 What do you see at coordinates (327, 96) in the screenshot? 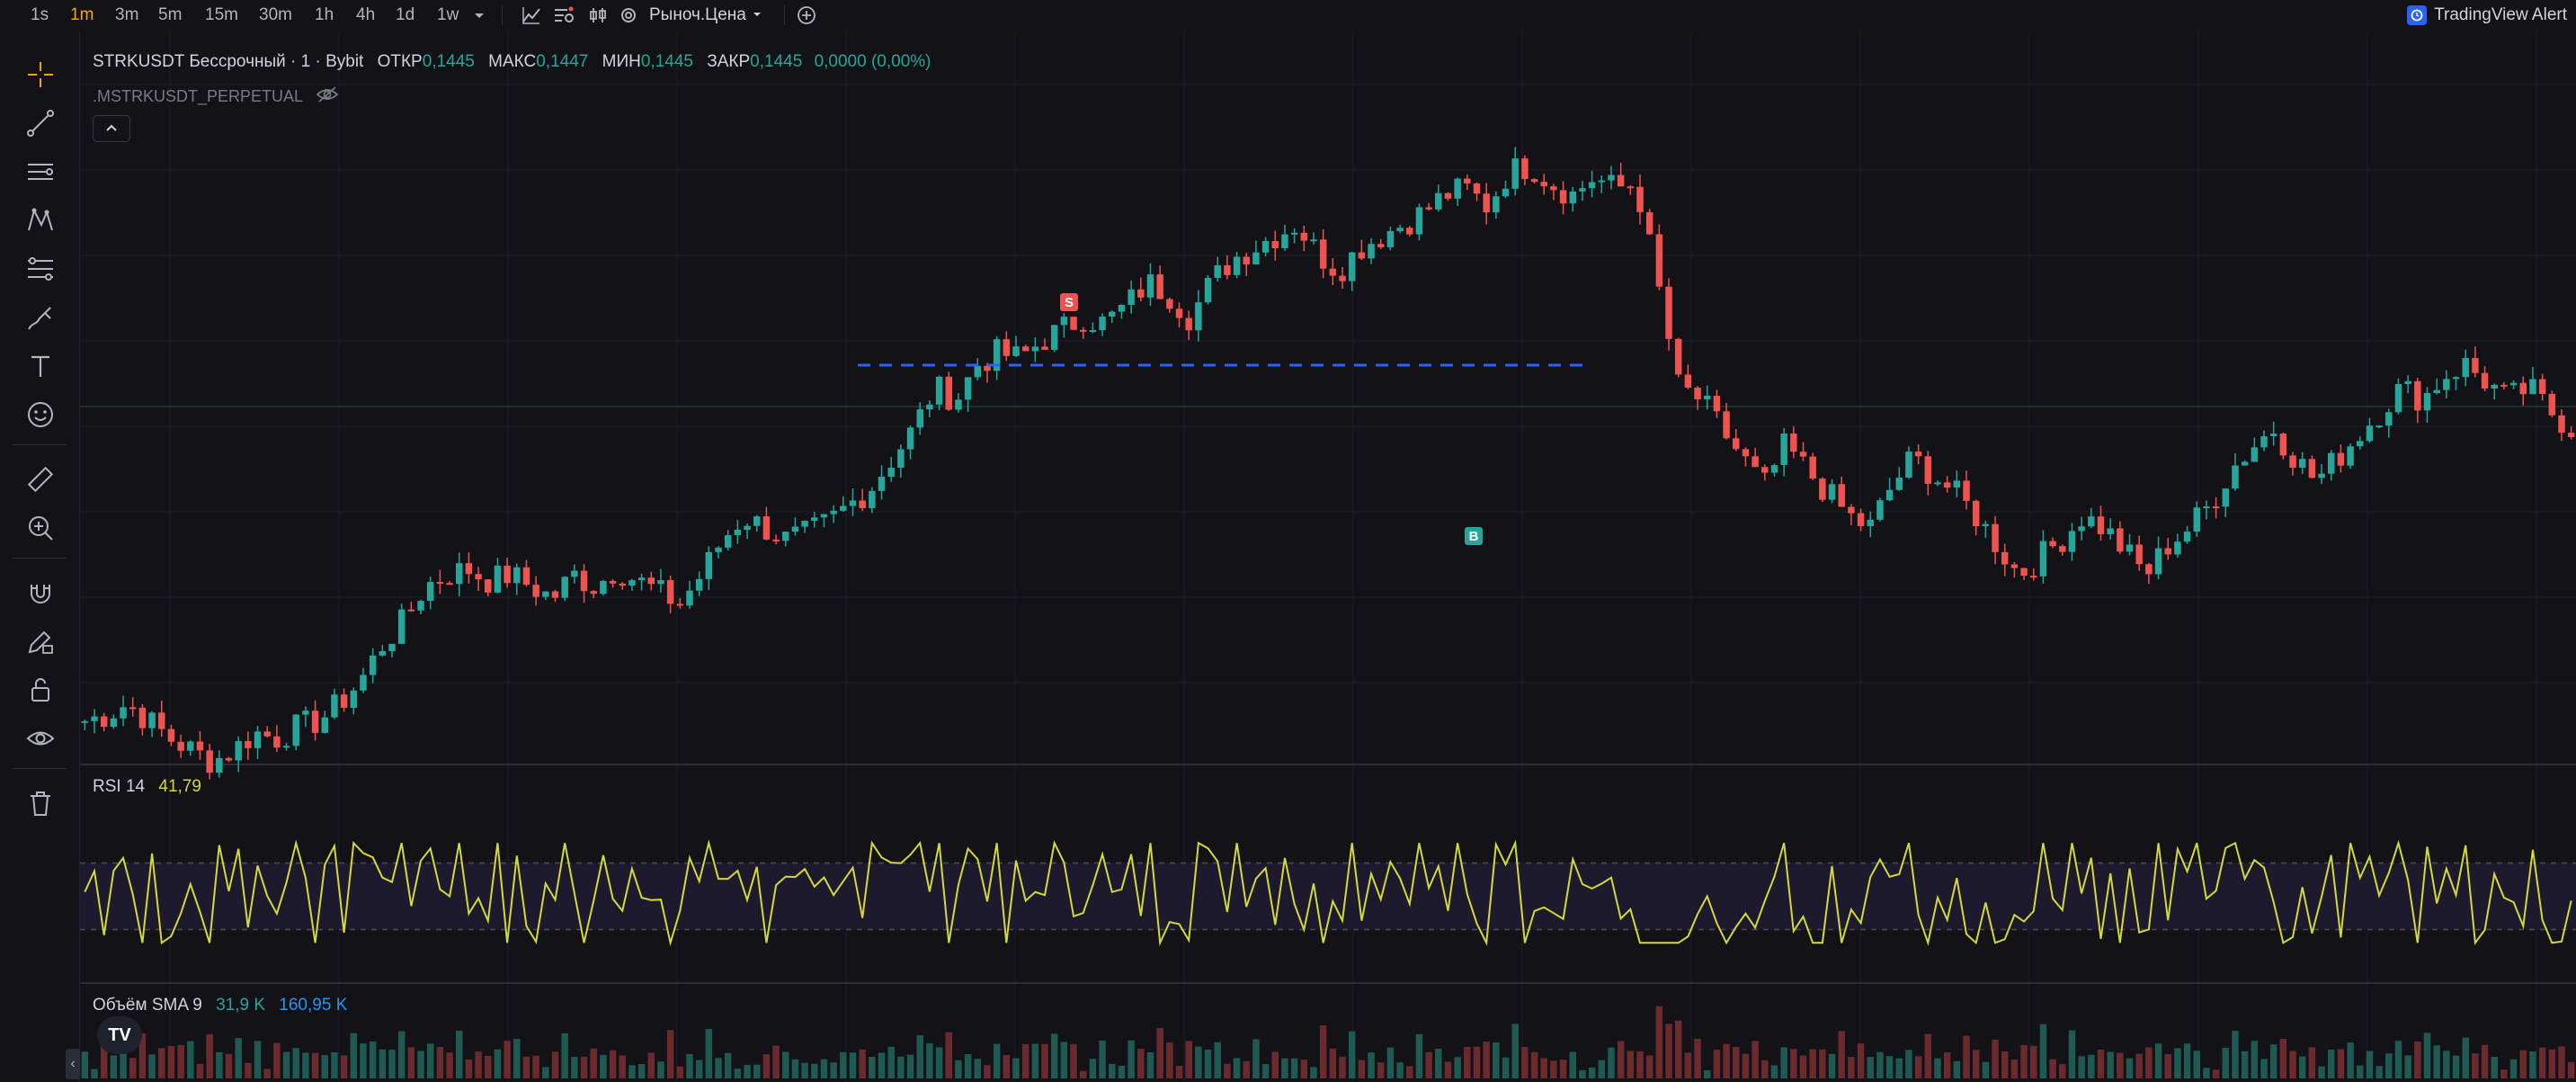
I see `eye-off-icon` at bounding box center [327, 96].